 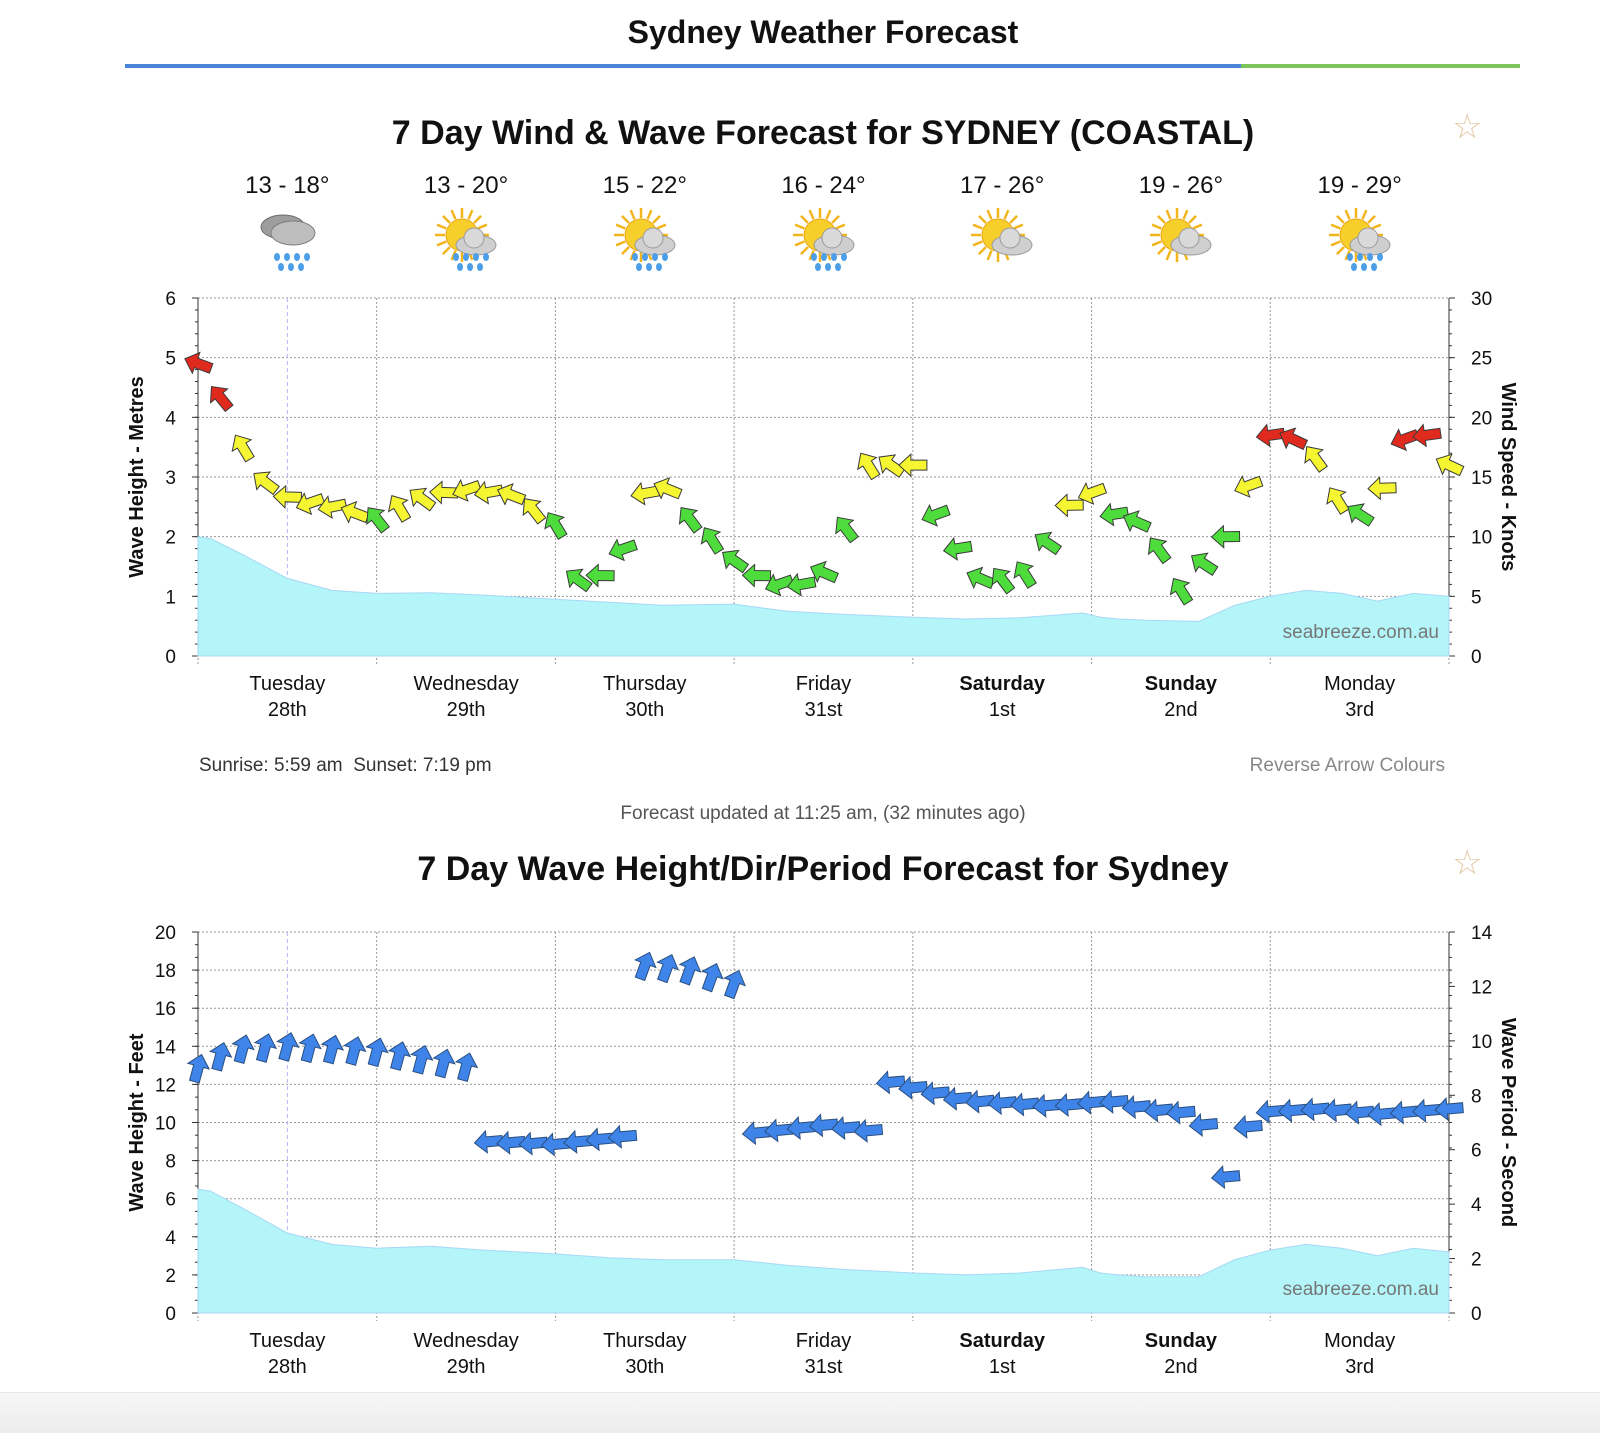 I want to click on bottom-scrollbar-area, so click(x=800, y=1412).